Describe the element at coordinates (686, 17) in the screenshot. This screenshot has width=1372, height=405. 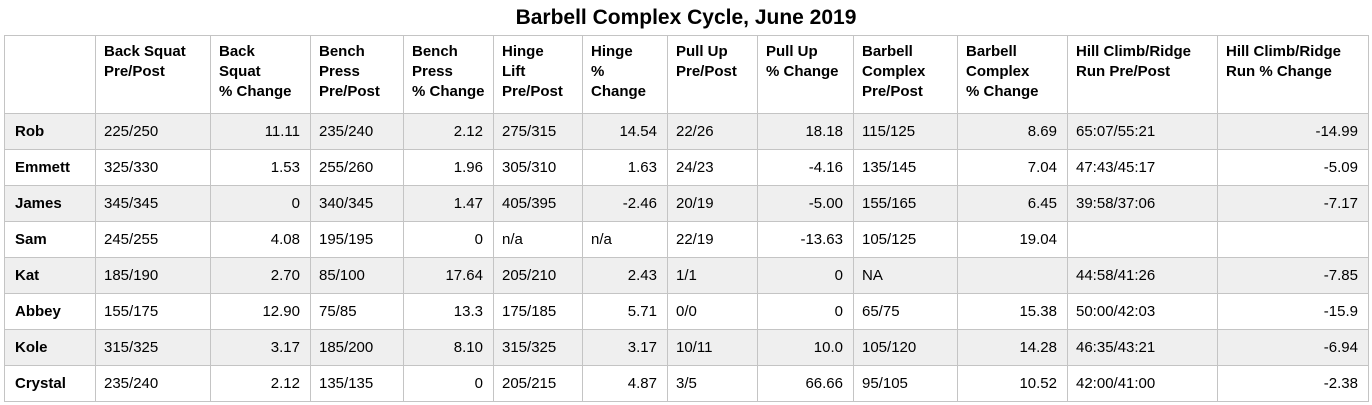
I see `page-title: Barbell Complex Cycle, June 2019` at that location.